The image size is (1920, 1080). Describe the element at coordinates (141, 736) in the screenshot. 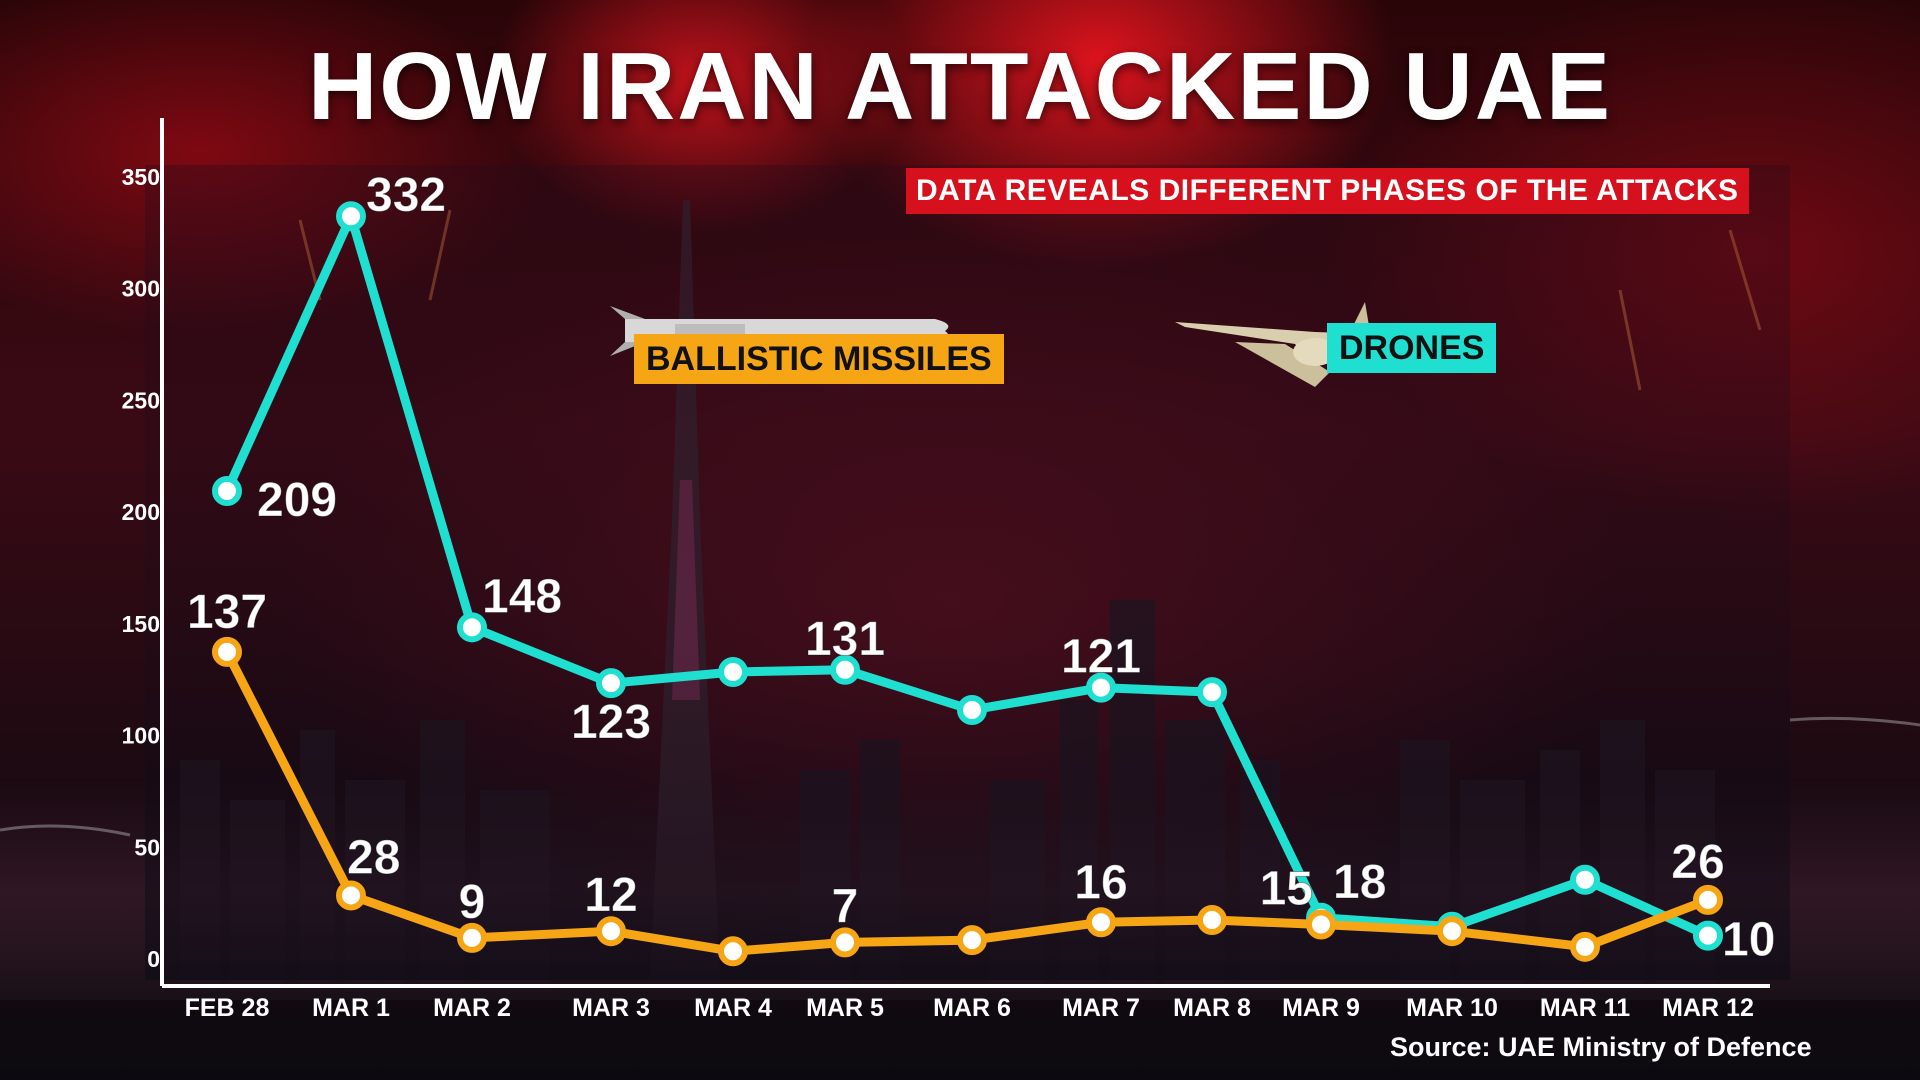

I see `y-tick-label: 100` at that location.